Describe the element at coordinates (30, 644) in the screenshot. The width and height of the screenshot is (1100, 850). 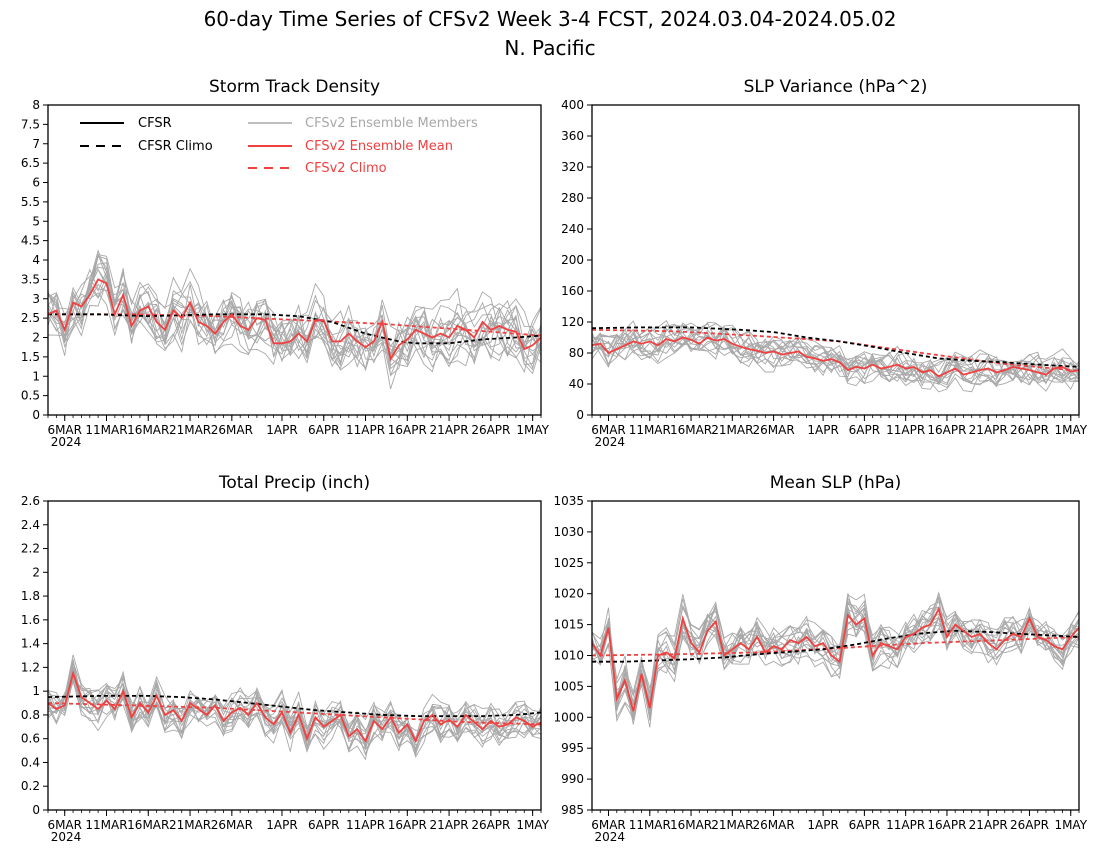
I see `total-precip-inch-y-tick-label: 1.4` at that location.